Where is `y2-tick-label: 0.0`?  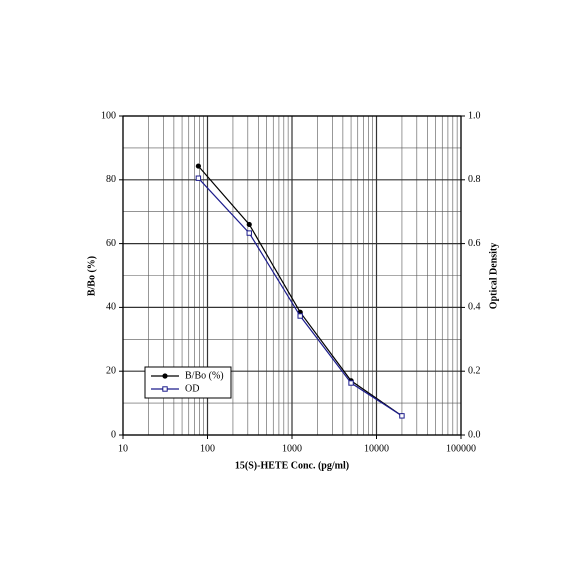
y2-tick-label: 0.0 is located at coordinates (474, 434).